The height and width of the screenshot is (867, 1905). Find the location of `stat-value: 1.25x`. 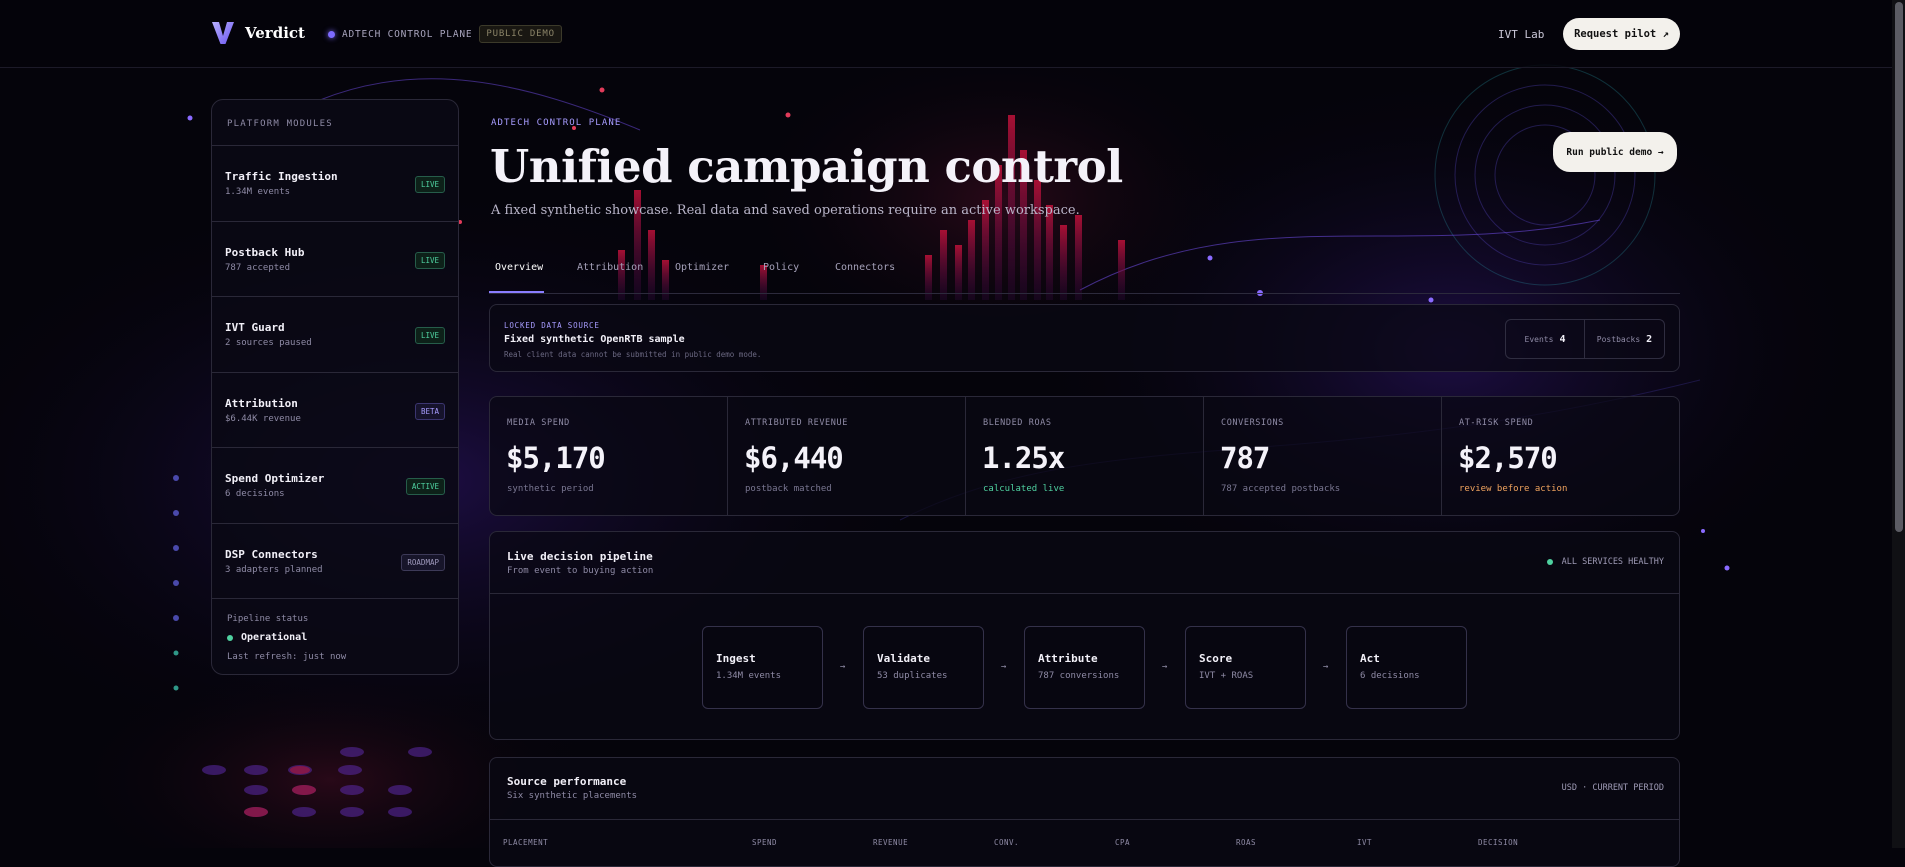

stat-value: 1.25x is located at coordinates (1023, 458).